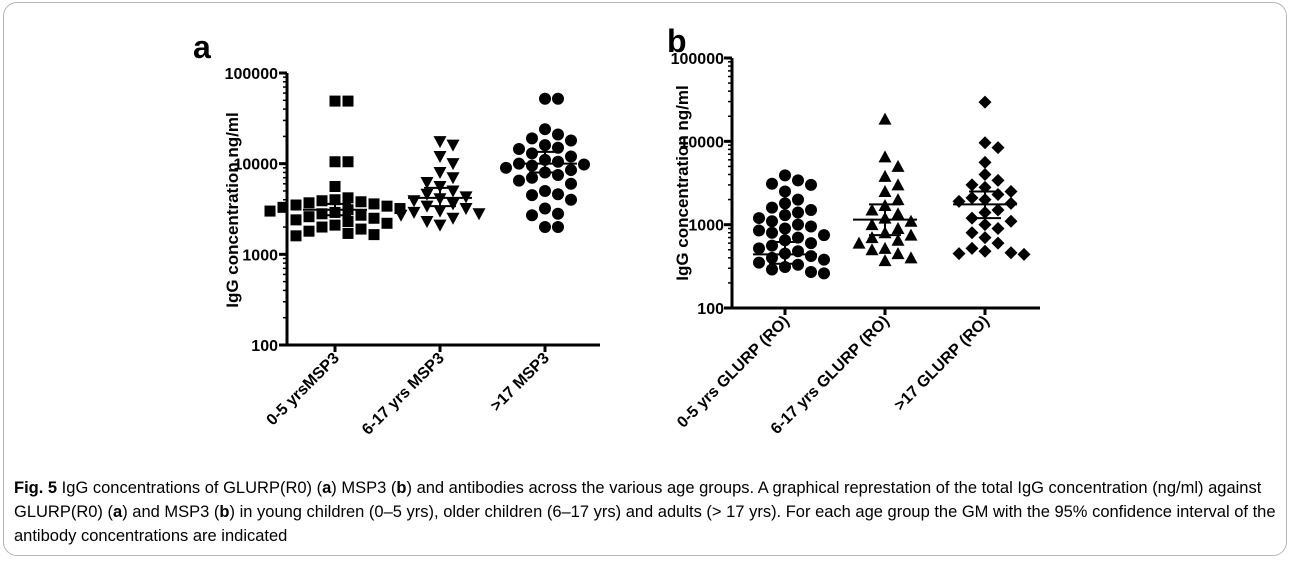  Describe the element at coordinates (202, 47) in the screenshot. I see `panel-a-label: a` at that location.